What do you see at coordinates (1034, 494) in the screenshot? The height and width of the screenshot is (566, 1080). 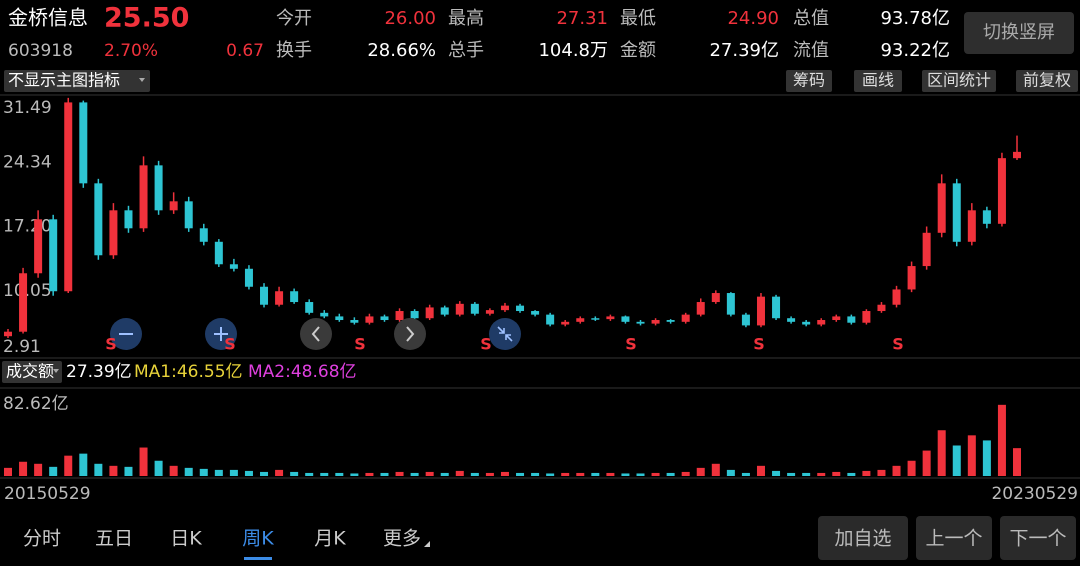 I see `x-date-end: 20230529` at bounding box center [1034, 494].